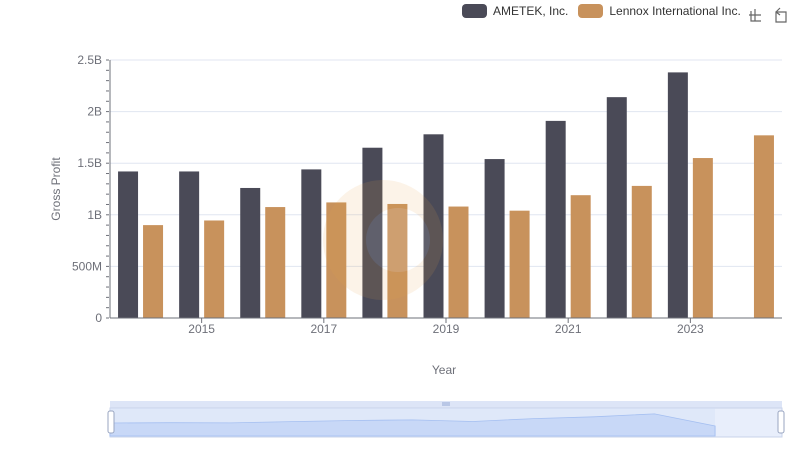 Image resolution: width=800 pixels, height=461 pixels. I want to click on legend-swatch-ametek, so click(474, 11).